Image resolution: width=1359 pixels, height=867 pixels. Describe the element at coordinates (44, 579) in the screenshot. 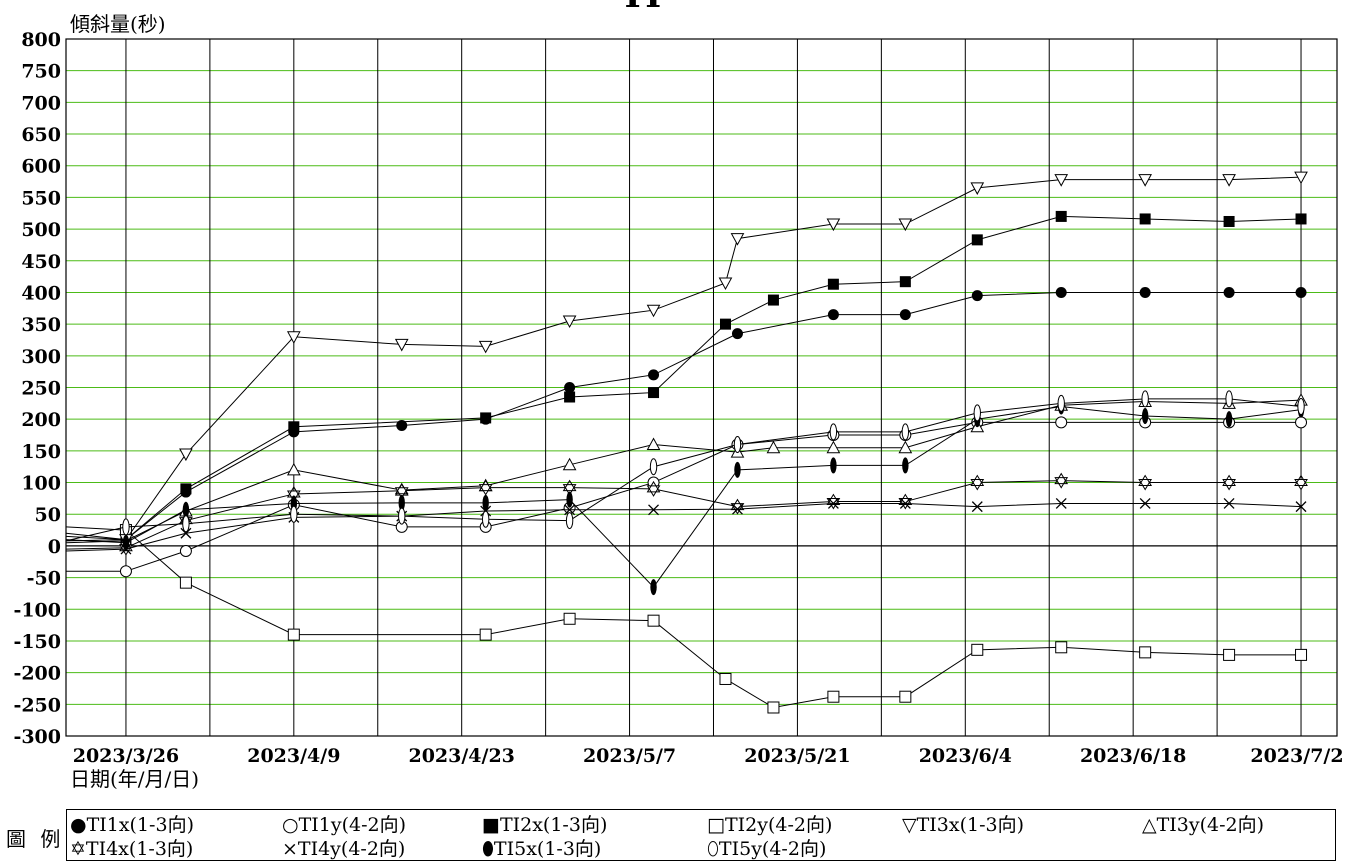

I see `y-tick-label: -50` at that location.